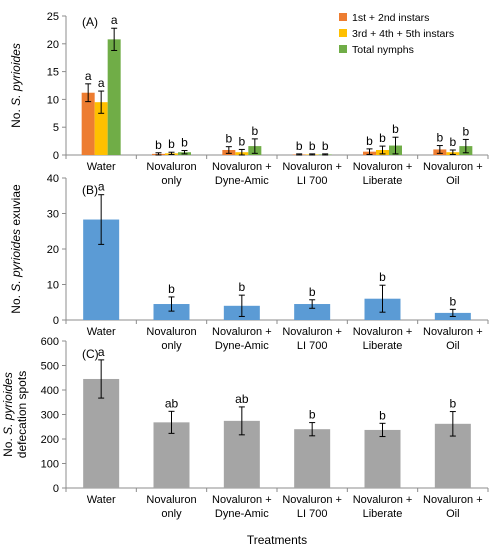 The height and width of the screenshot is (550, 495). I want to click on x-axis-title: Treatments, so click(277, 540).